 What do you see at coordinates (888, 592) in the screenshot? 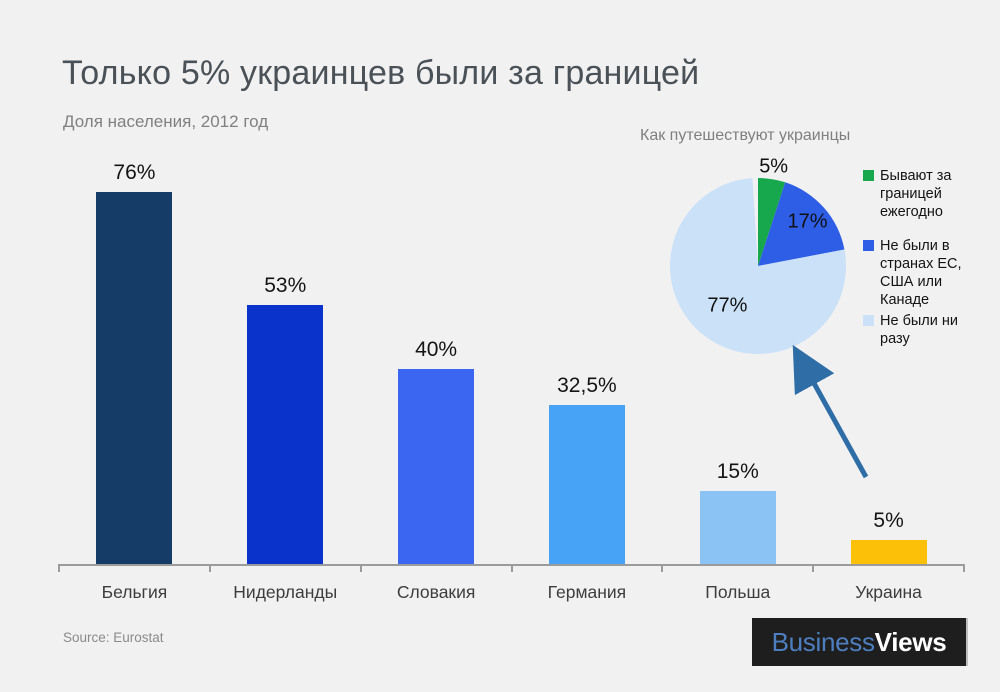
I see `x-axis-label: Украина` at bounding box center [888, 592].